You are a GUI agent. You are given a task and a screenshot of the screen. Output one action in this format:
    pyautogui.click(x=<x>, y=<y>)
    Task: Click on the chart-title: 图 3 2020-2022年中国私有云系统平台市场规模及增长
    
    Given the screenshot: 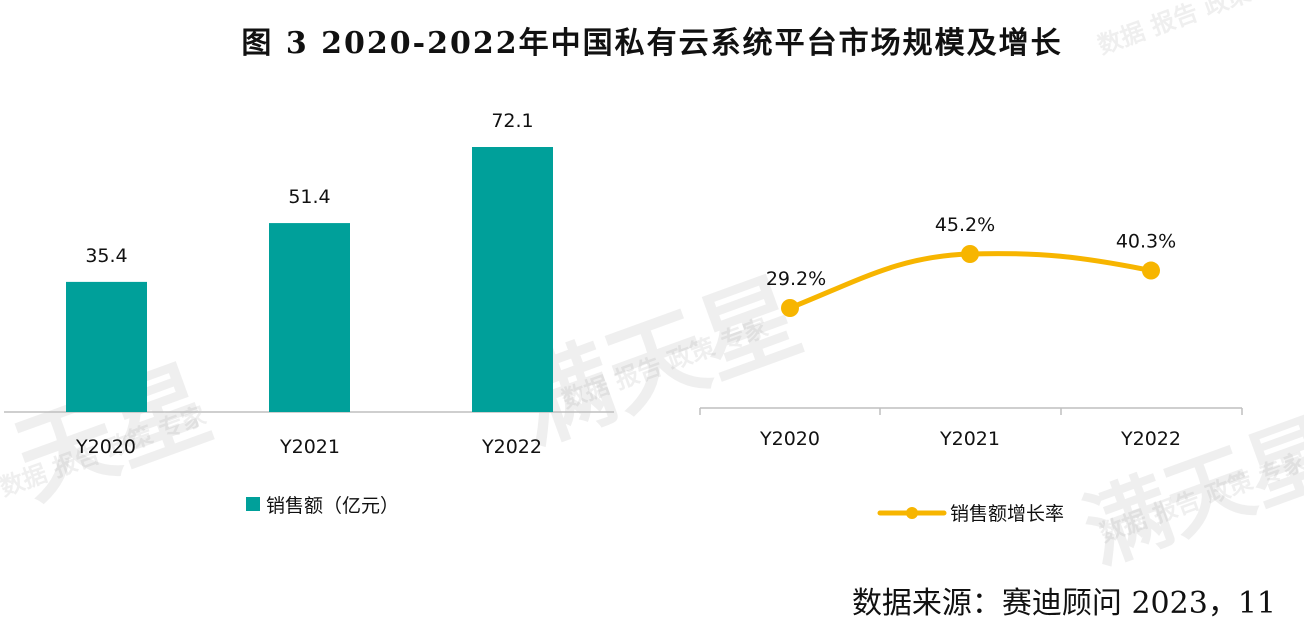 What is the action you would take?
    pyautogui.click(x=652, y=43)
    